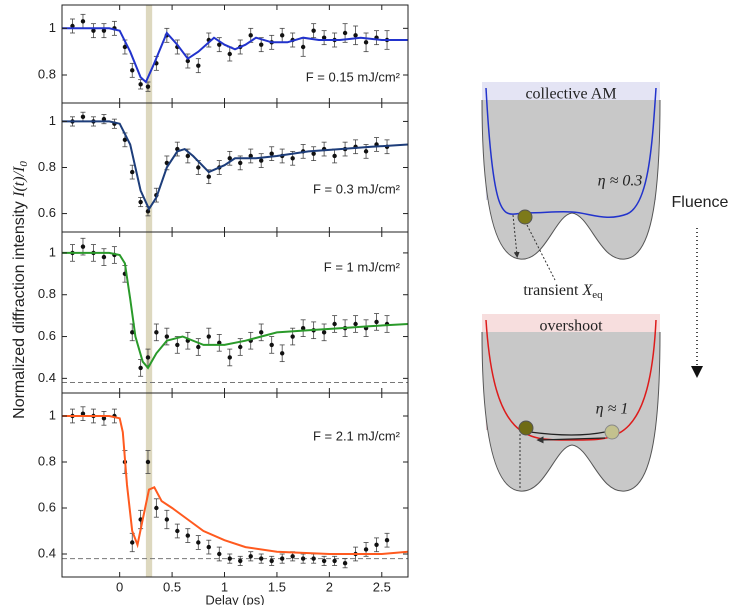 The height and width of the screenshot is (610, 732). Describe the element at coordinates (357, 435) in the screenshot. I see `annotation: F = 2.1 mJ/cm²` at that location.